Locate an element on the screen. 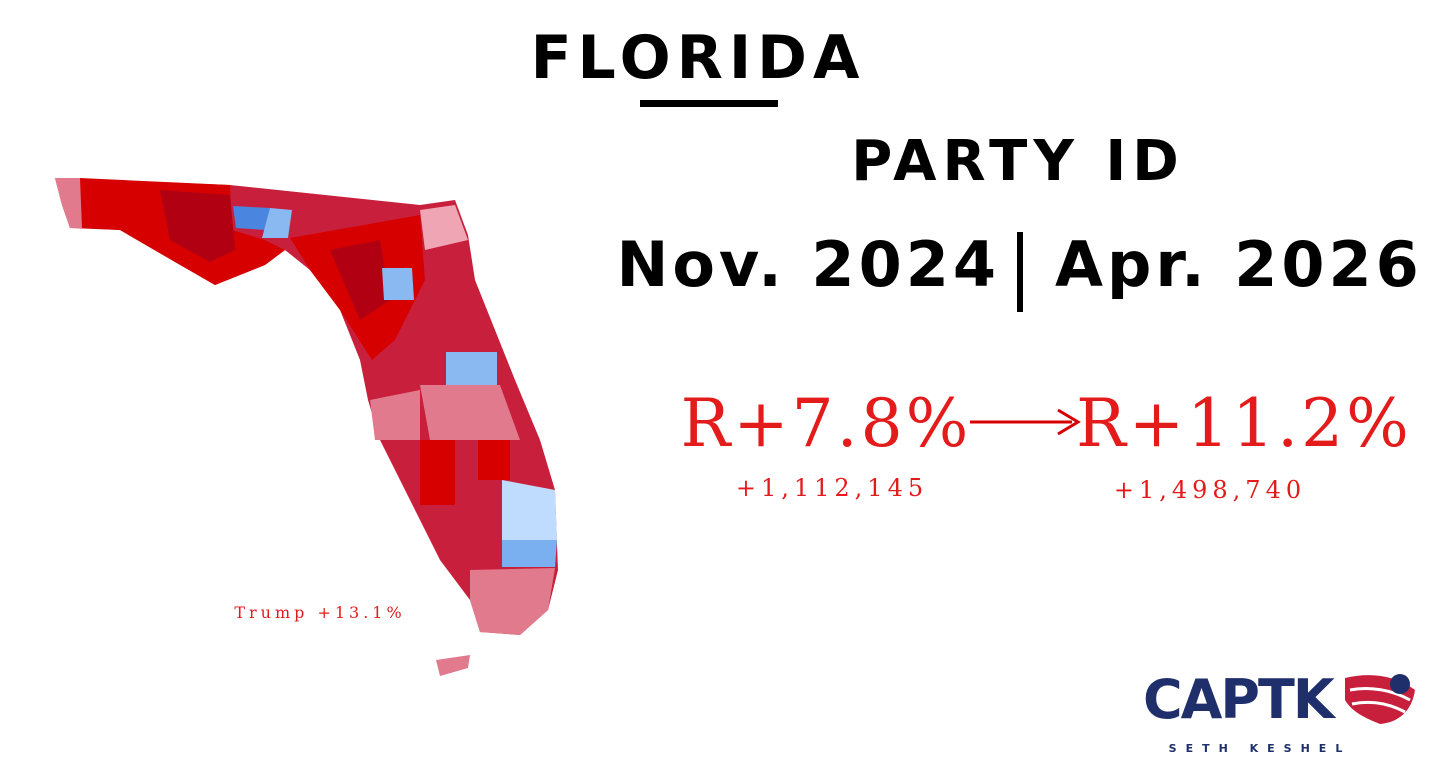 The width and height of the screenshot is (1456, 772). logo-name: CAPTK is located at coordinates (1240, 699).